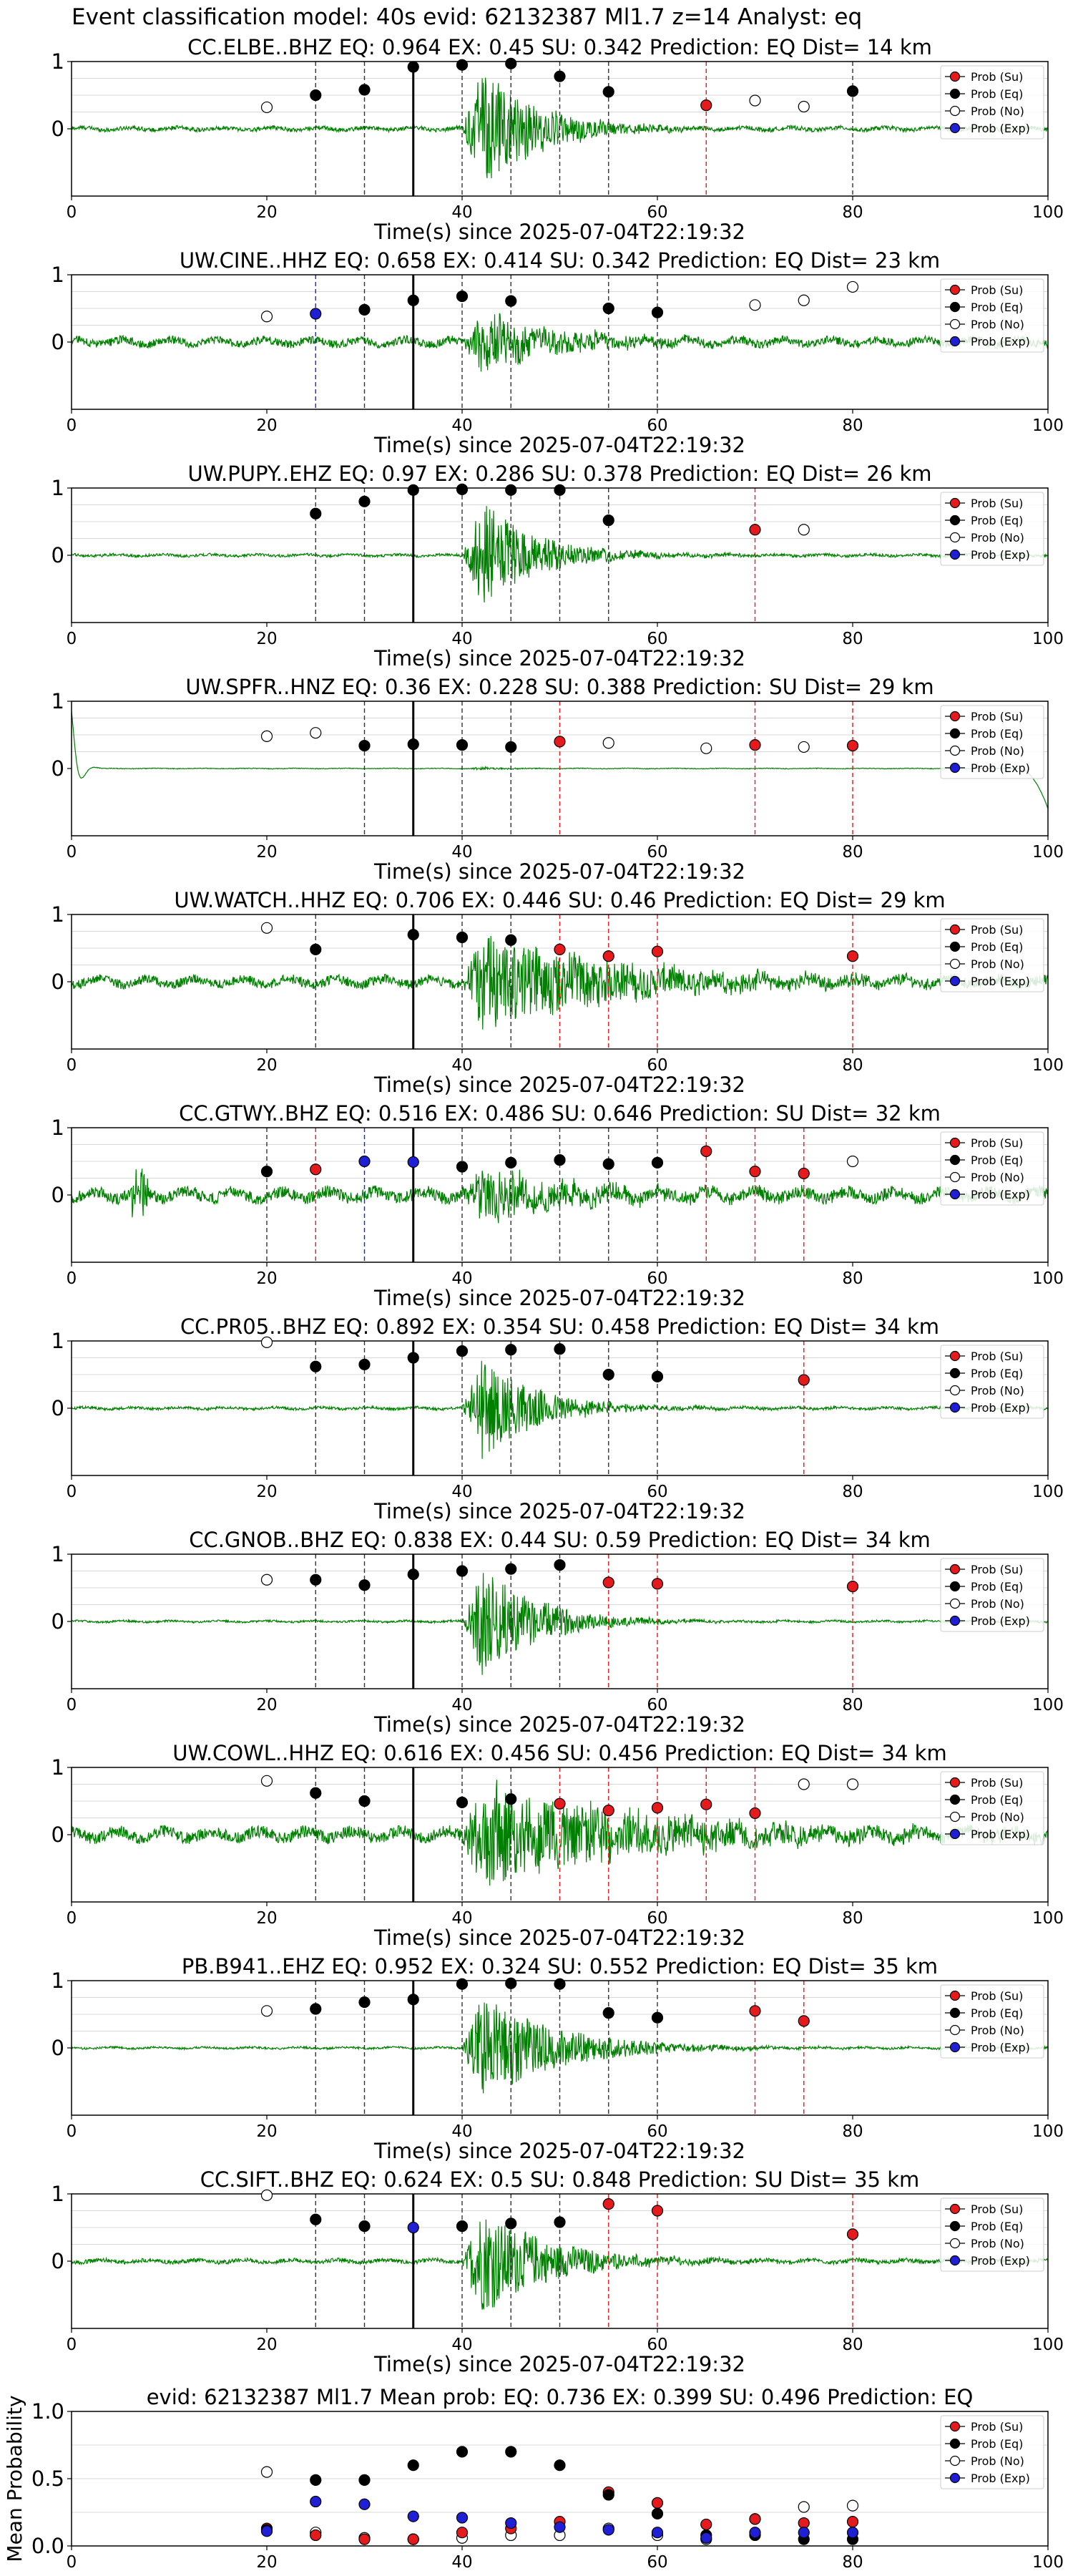  Describe the element at coordinates (997, 503) in the screenshot. I see `legend-label: Prob (Su)` at that location.